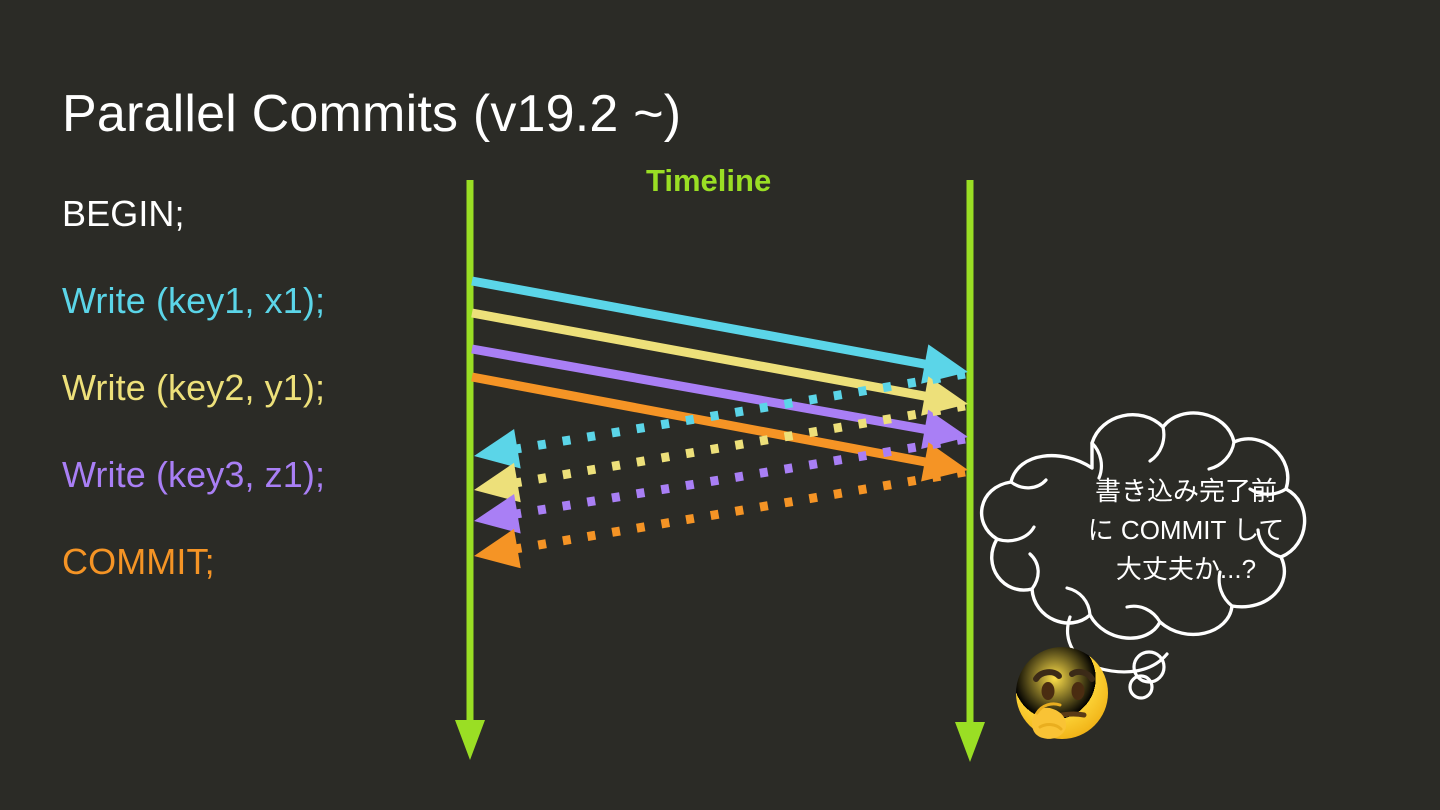  Describe the element at coordinates (944, 462) in the screenshot. I see `commit-request-arrowhead` at that location.